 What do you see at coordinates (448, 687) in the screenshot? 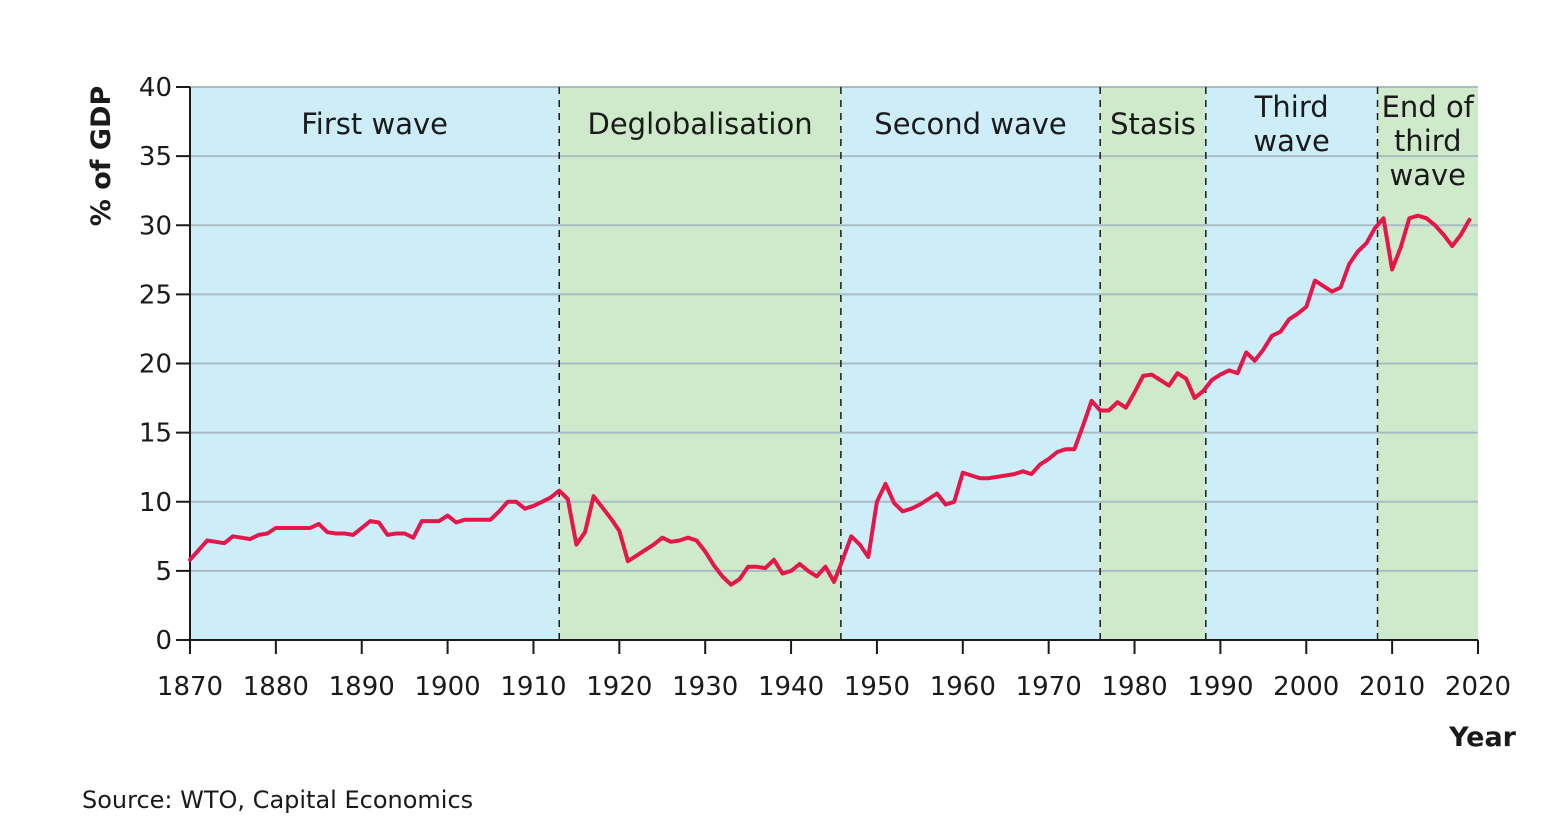
I see `x-tick-label-3: 1900` at bounding box center [448, 687].